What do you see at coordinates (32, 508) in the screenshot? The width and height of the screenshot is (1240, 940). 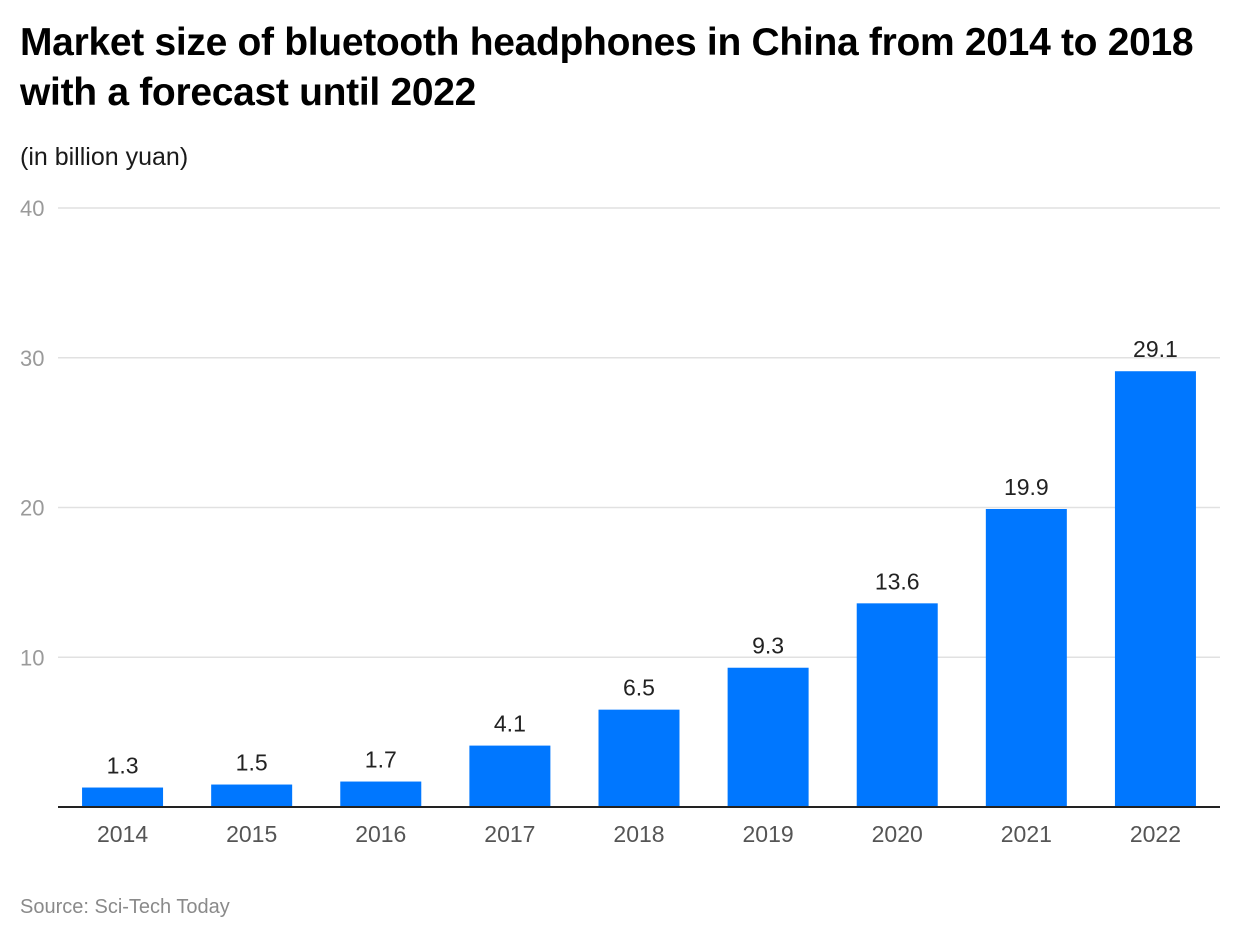 I see `y-tick-label: 20` at bounding box center [32, 508].